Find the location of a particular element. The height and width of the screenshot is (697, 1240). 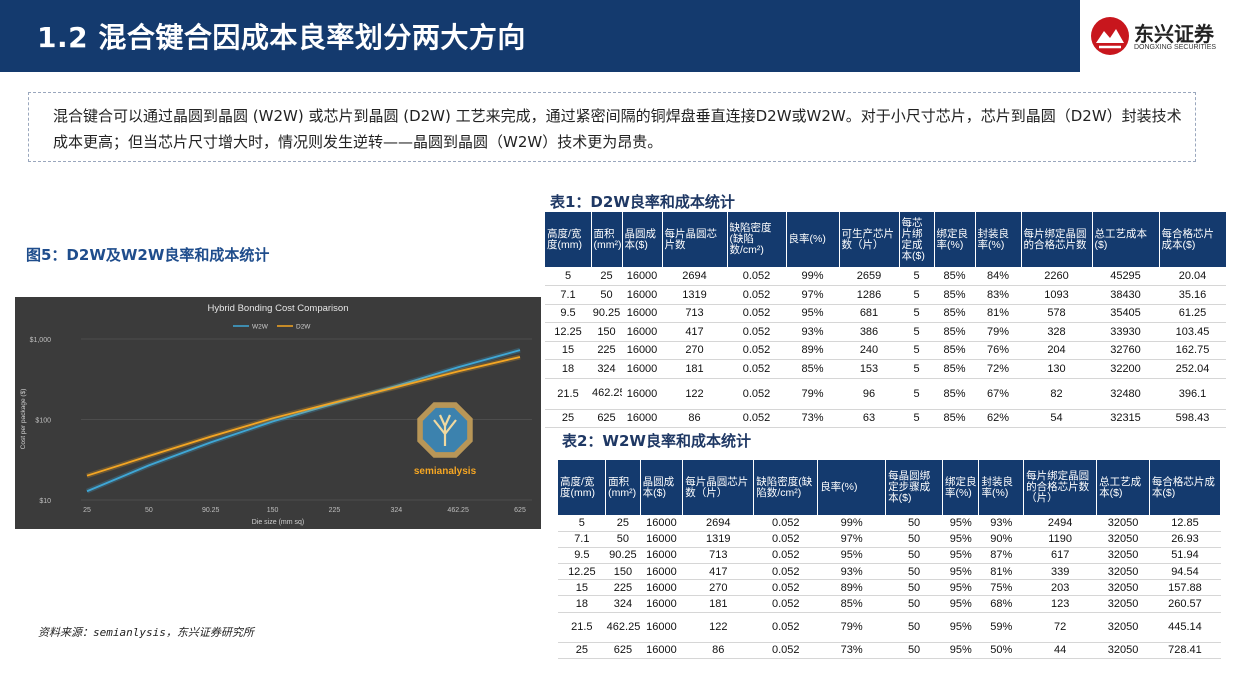

table-cell: 123 is located at coordinates (1060, 604).